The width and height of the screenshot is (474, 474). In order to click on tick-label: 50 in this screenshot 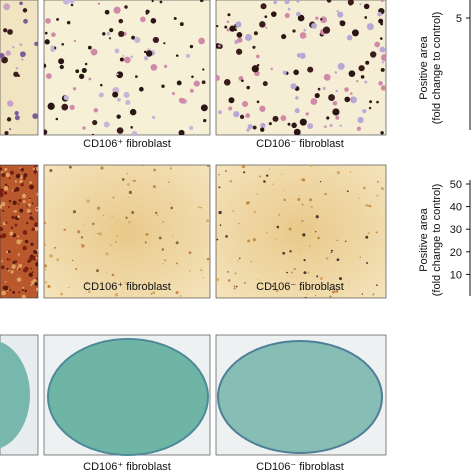, I will do `click(456, 185)`.